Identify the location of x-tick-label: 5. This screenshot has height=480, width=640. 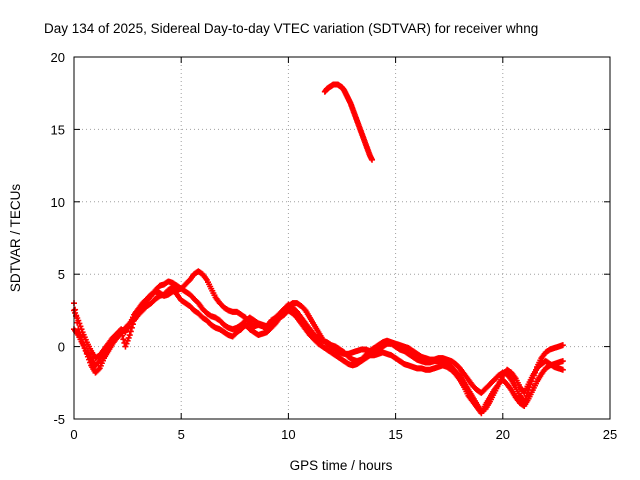
(181, 434).